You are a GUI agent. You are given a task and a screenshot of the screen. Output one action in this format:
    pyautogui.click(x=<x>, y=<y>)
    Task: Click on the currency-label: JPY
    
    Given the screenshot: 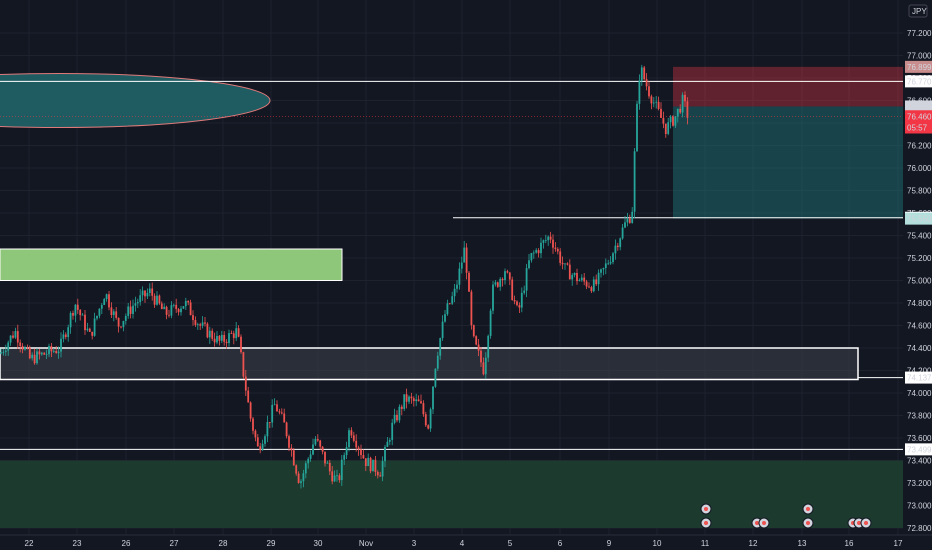 What is the action you would take?
    pyautogui.click(x=919, y=11)
    